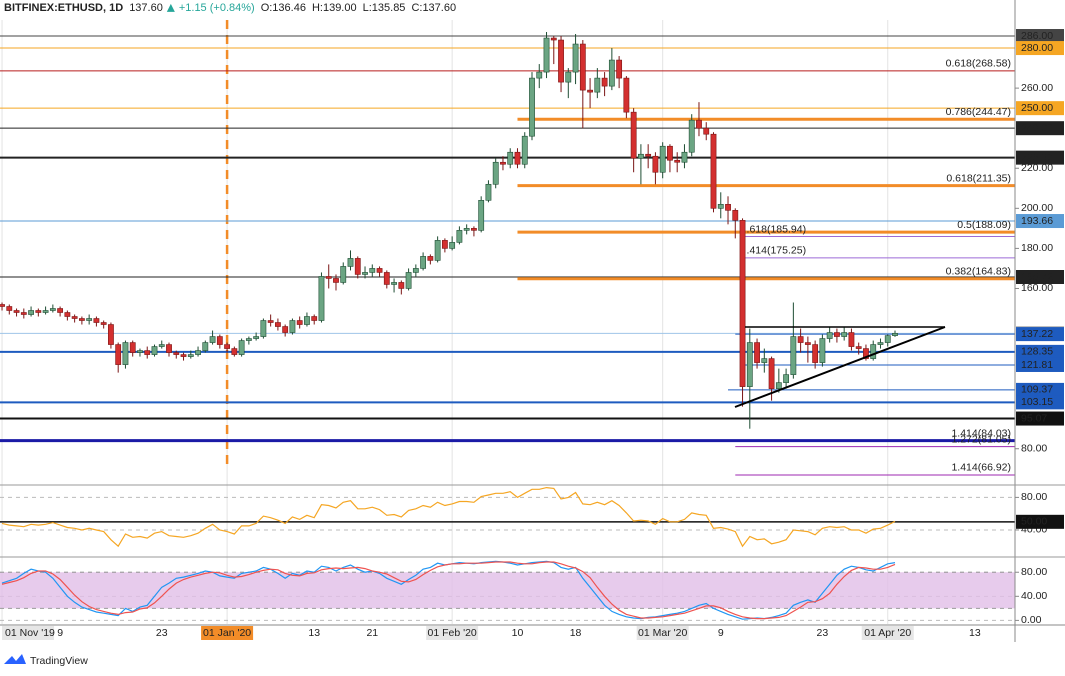 The width and height of the screenshot is (1065, 676). What do you see at coordinates (170, 7) in the screenshot?
I see `change-arrow` at bounding box center [170, 7].